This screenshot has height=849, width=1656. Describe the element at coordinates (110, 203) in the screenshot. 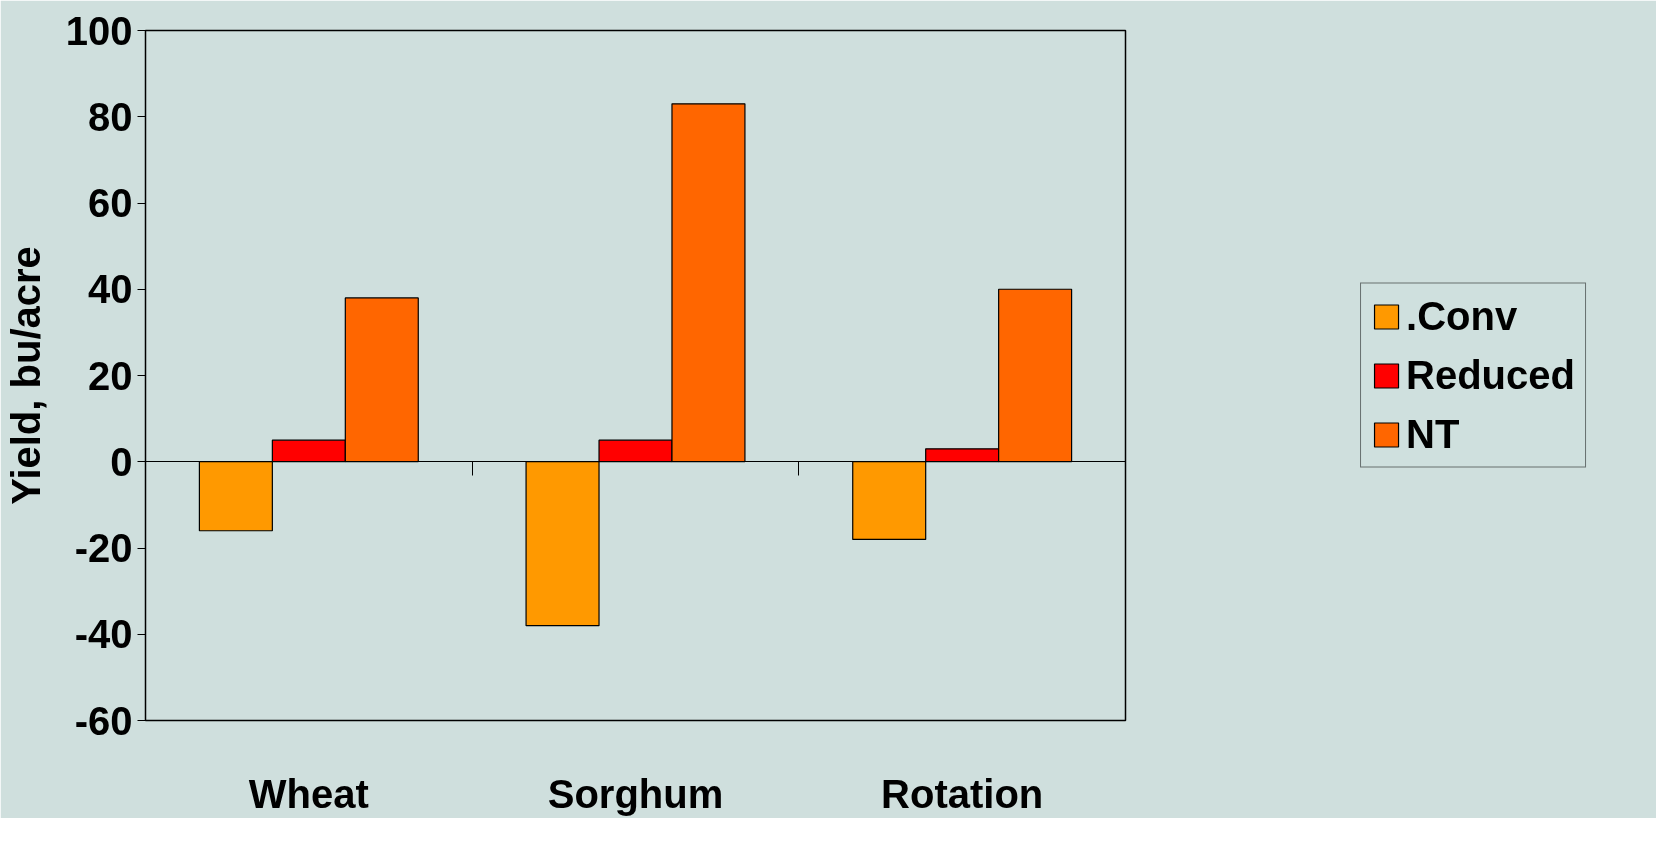

I see `y-tick-label: 60` at that location.